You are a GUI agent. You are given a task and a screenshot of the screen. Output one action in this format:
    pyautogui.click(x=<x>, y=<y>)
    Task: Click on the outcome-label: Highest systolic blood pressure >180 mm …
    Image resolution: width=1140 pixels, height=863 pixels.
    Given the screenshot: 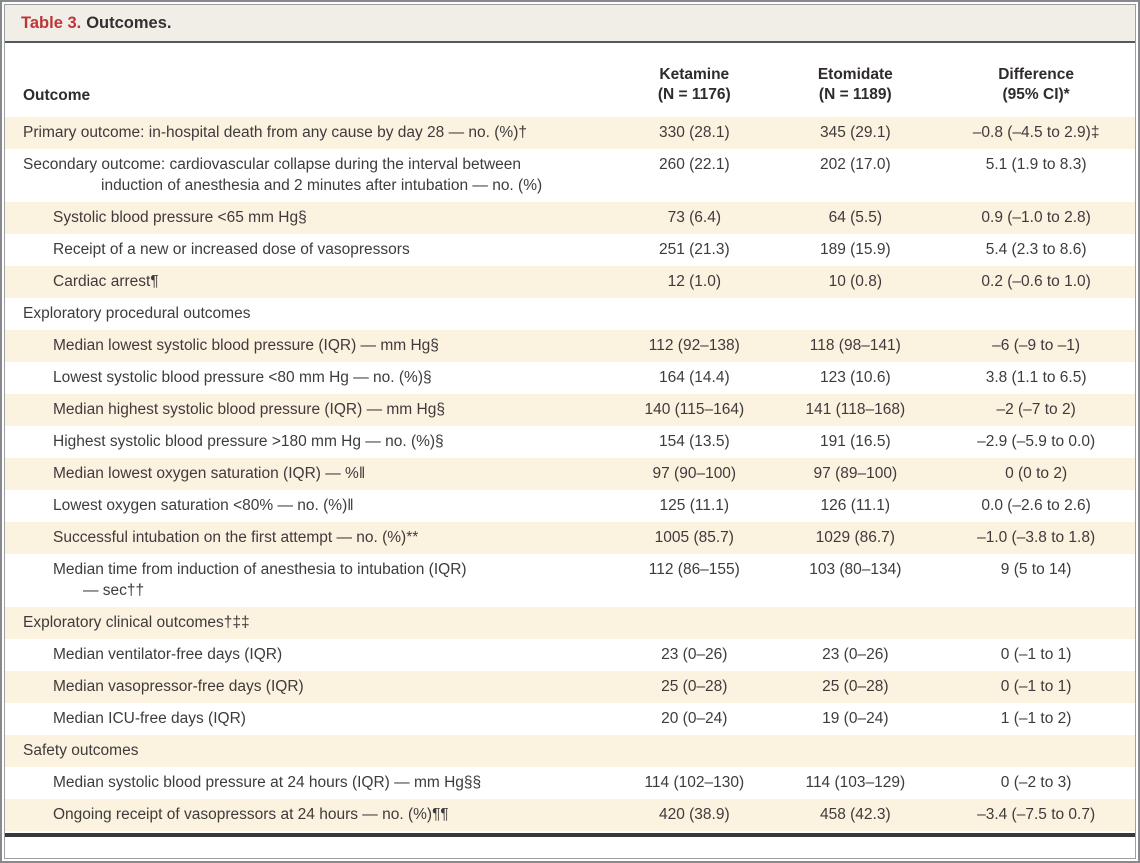 What is the action you would take?
    pyautogui.click(x=248, y=441)
    